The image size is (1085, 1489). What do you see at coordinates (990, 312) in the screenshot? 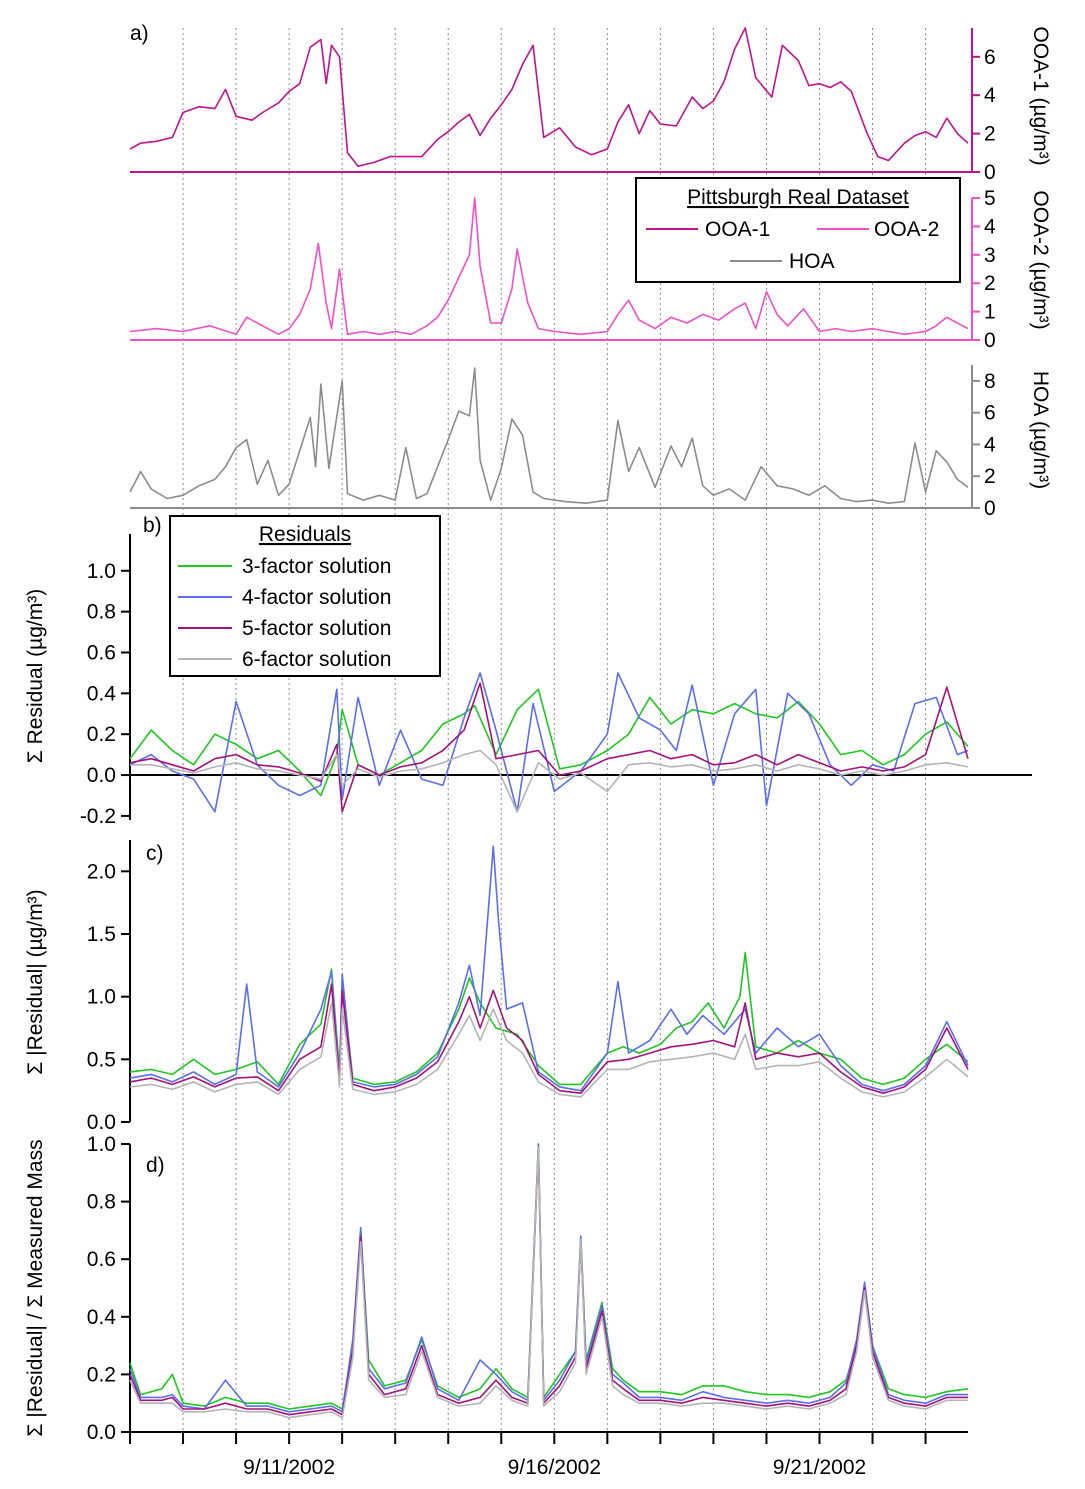
I see `track-tick-label: 1` at bounding box center [990, 312].